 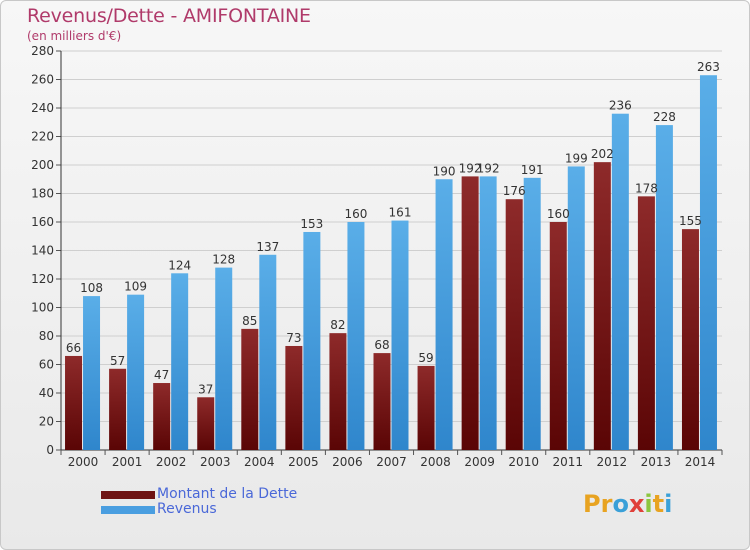 I want to click on y-tick-label: 60, so click(x=46, y=365).